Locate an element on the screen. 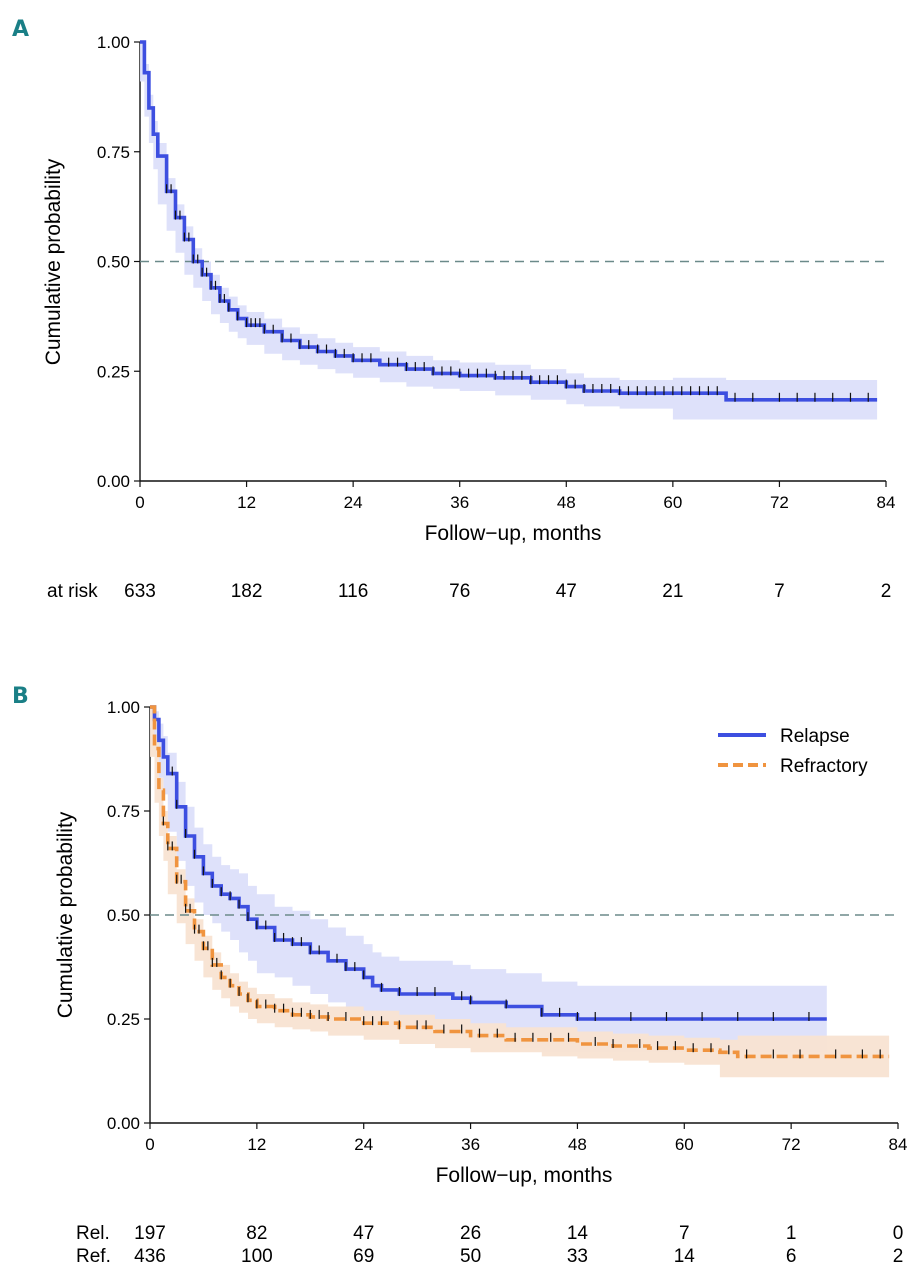  panel-a-at-risk-value: 633 is located at coordinates (140, 591).